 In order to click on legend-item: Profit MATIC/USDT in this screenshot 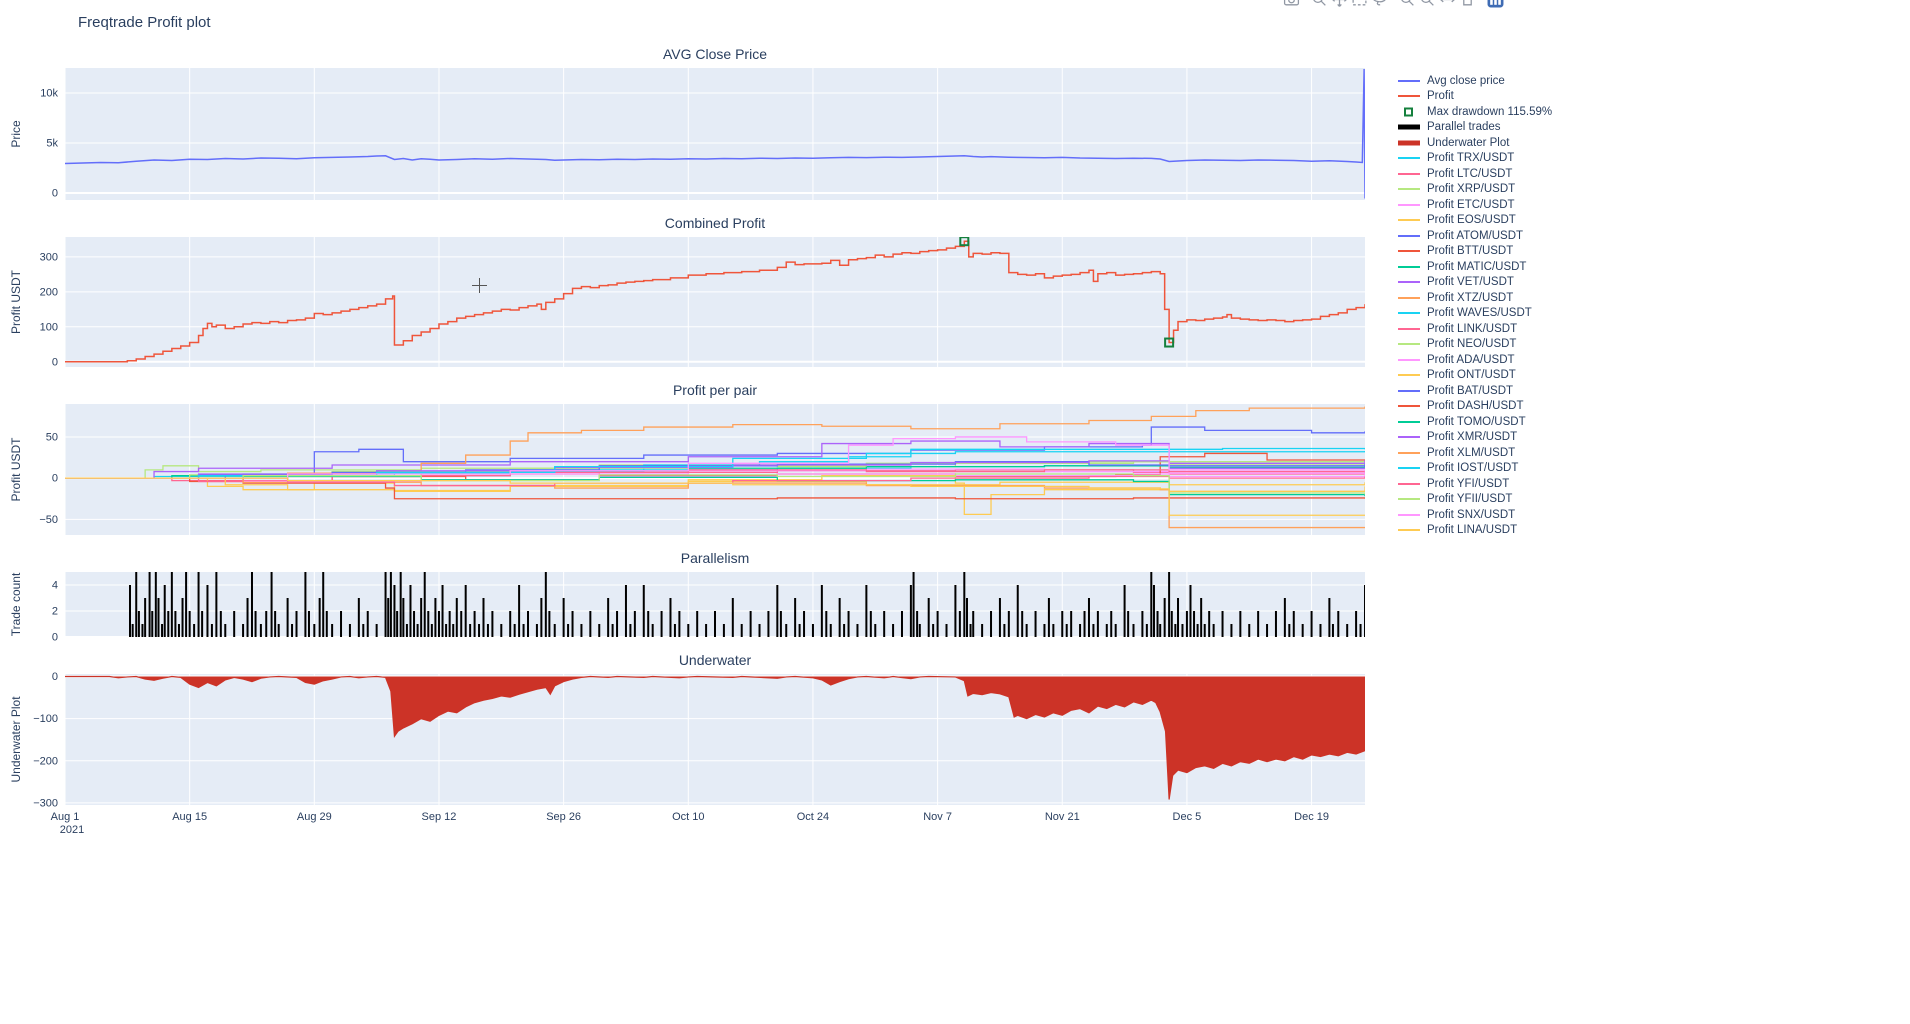, I will do `click(1474, 267)`.